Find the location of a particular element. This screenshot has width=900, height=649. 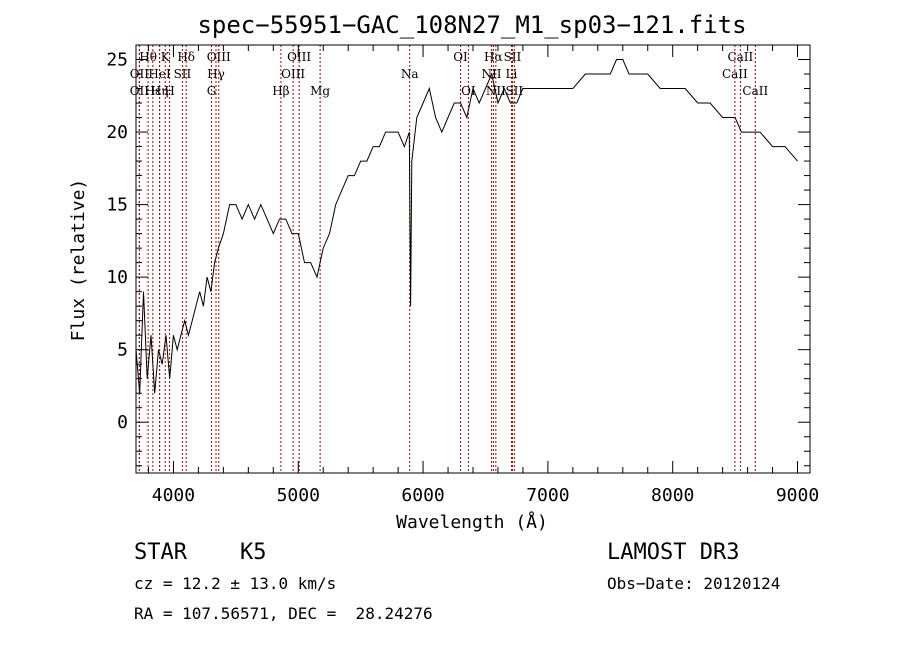

spectral-line-label: K is located at coordinates (166, 57).